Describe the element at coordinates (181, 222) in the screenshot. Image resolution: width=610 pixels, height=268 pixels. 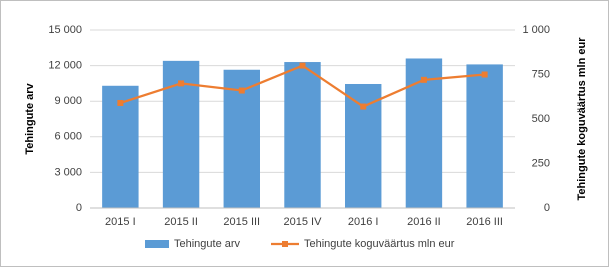
I see `x-tick-label: 2015 II` at that location.